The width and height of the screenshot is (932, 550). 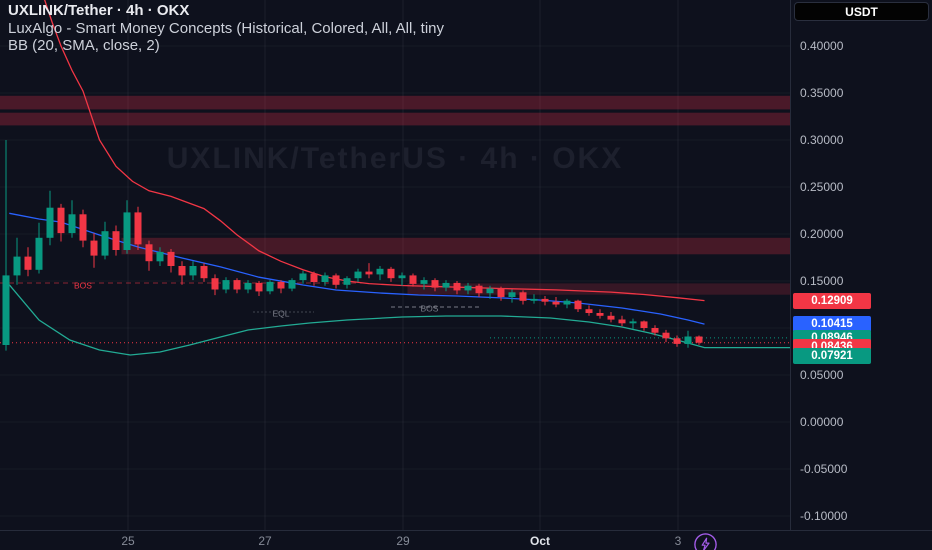 I want to click on currency-toggle-button: USDT, so click(x=861, y=11).